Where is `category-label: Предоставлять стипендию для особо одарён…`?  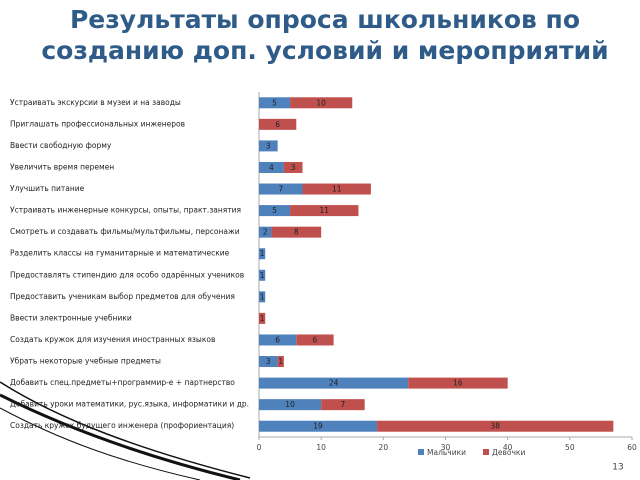
category-label: Предоставлять стипендию для особо одарён… is located at coordinates (127, 274).